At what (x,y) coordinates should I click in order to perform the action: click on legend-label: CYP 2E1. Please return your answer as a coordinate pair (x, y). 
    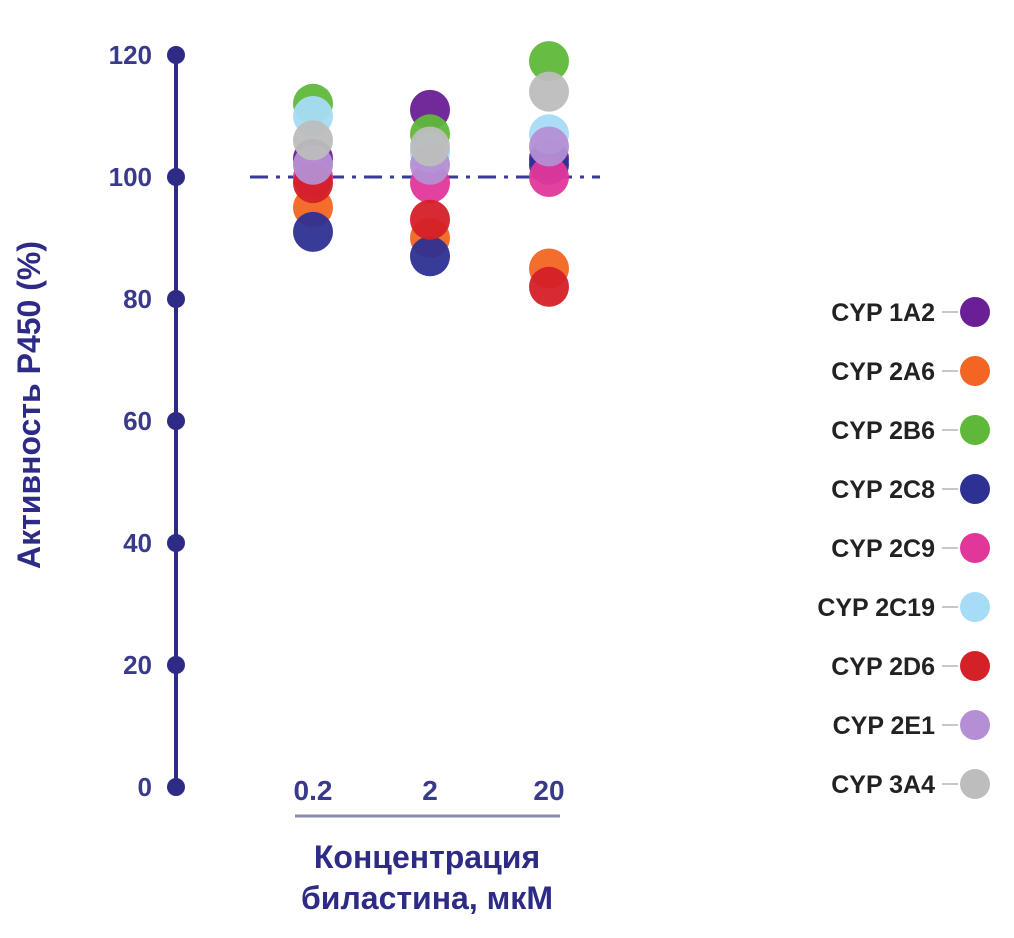
    Looking at the image, I should click on (884, 726).